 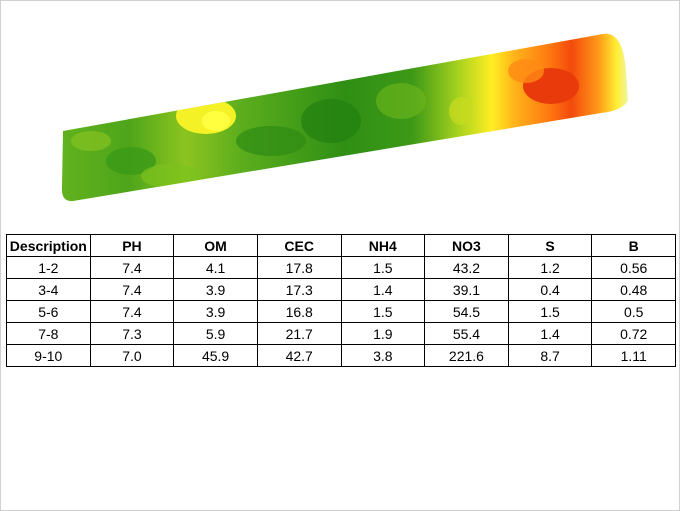 I want to click on table-cell: 0.56, so click(x=633, y=267).